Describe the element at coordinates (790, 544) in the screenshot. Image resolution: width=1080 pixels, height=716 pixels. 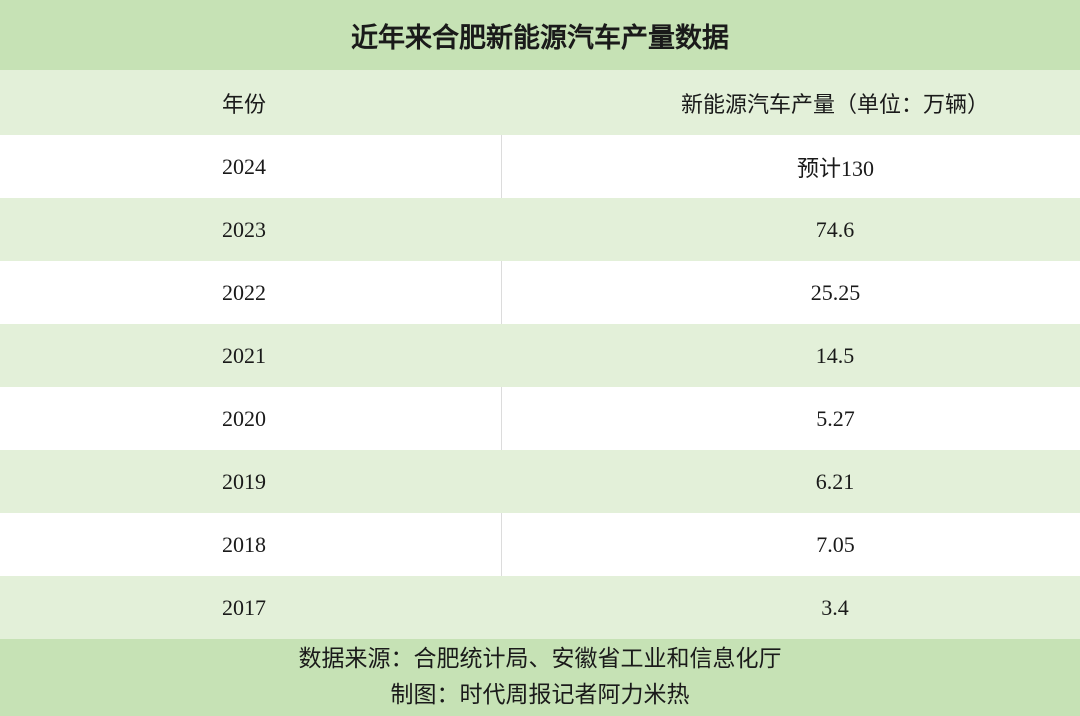
I see `production-cell: 7.05` at that location.